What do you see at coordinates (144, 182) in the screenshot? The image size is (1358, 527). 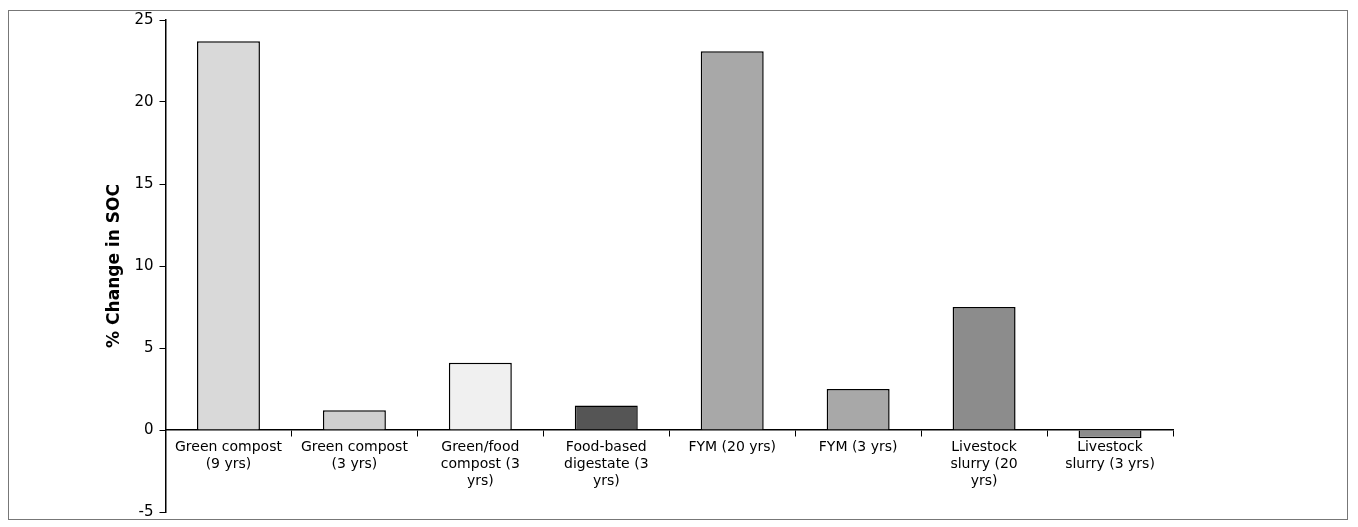 I see `y-tick-label: 15` at bounding box center [144, 182].